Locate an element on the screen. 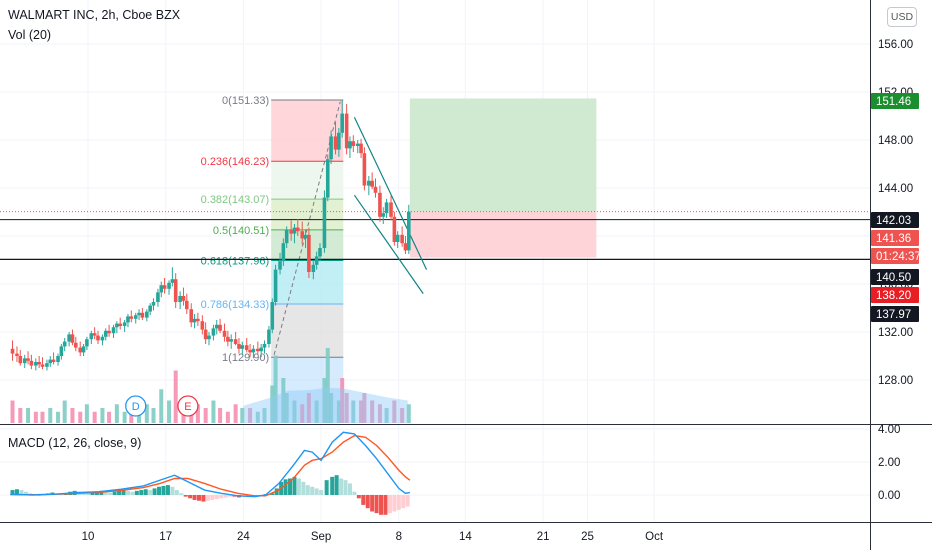 This screenshot has height=555, width=932. macd-label: MACD (12, 26, close, 9) is located at coordinates (75, 443).